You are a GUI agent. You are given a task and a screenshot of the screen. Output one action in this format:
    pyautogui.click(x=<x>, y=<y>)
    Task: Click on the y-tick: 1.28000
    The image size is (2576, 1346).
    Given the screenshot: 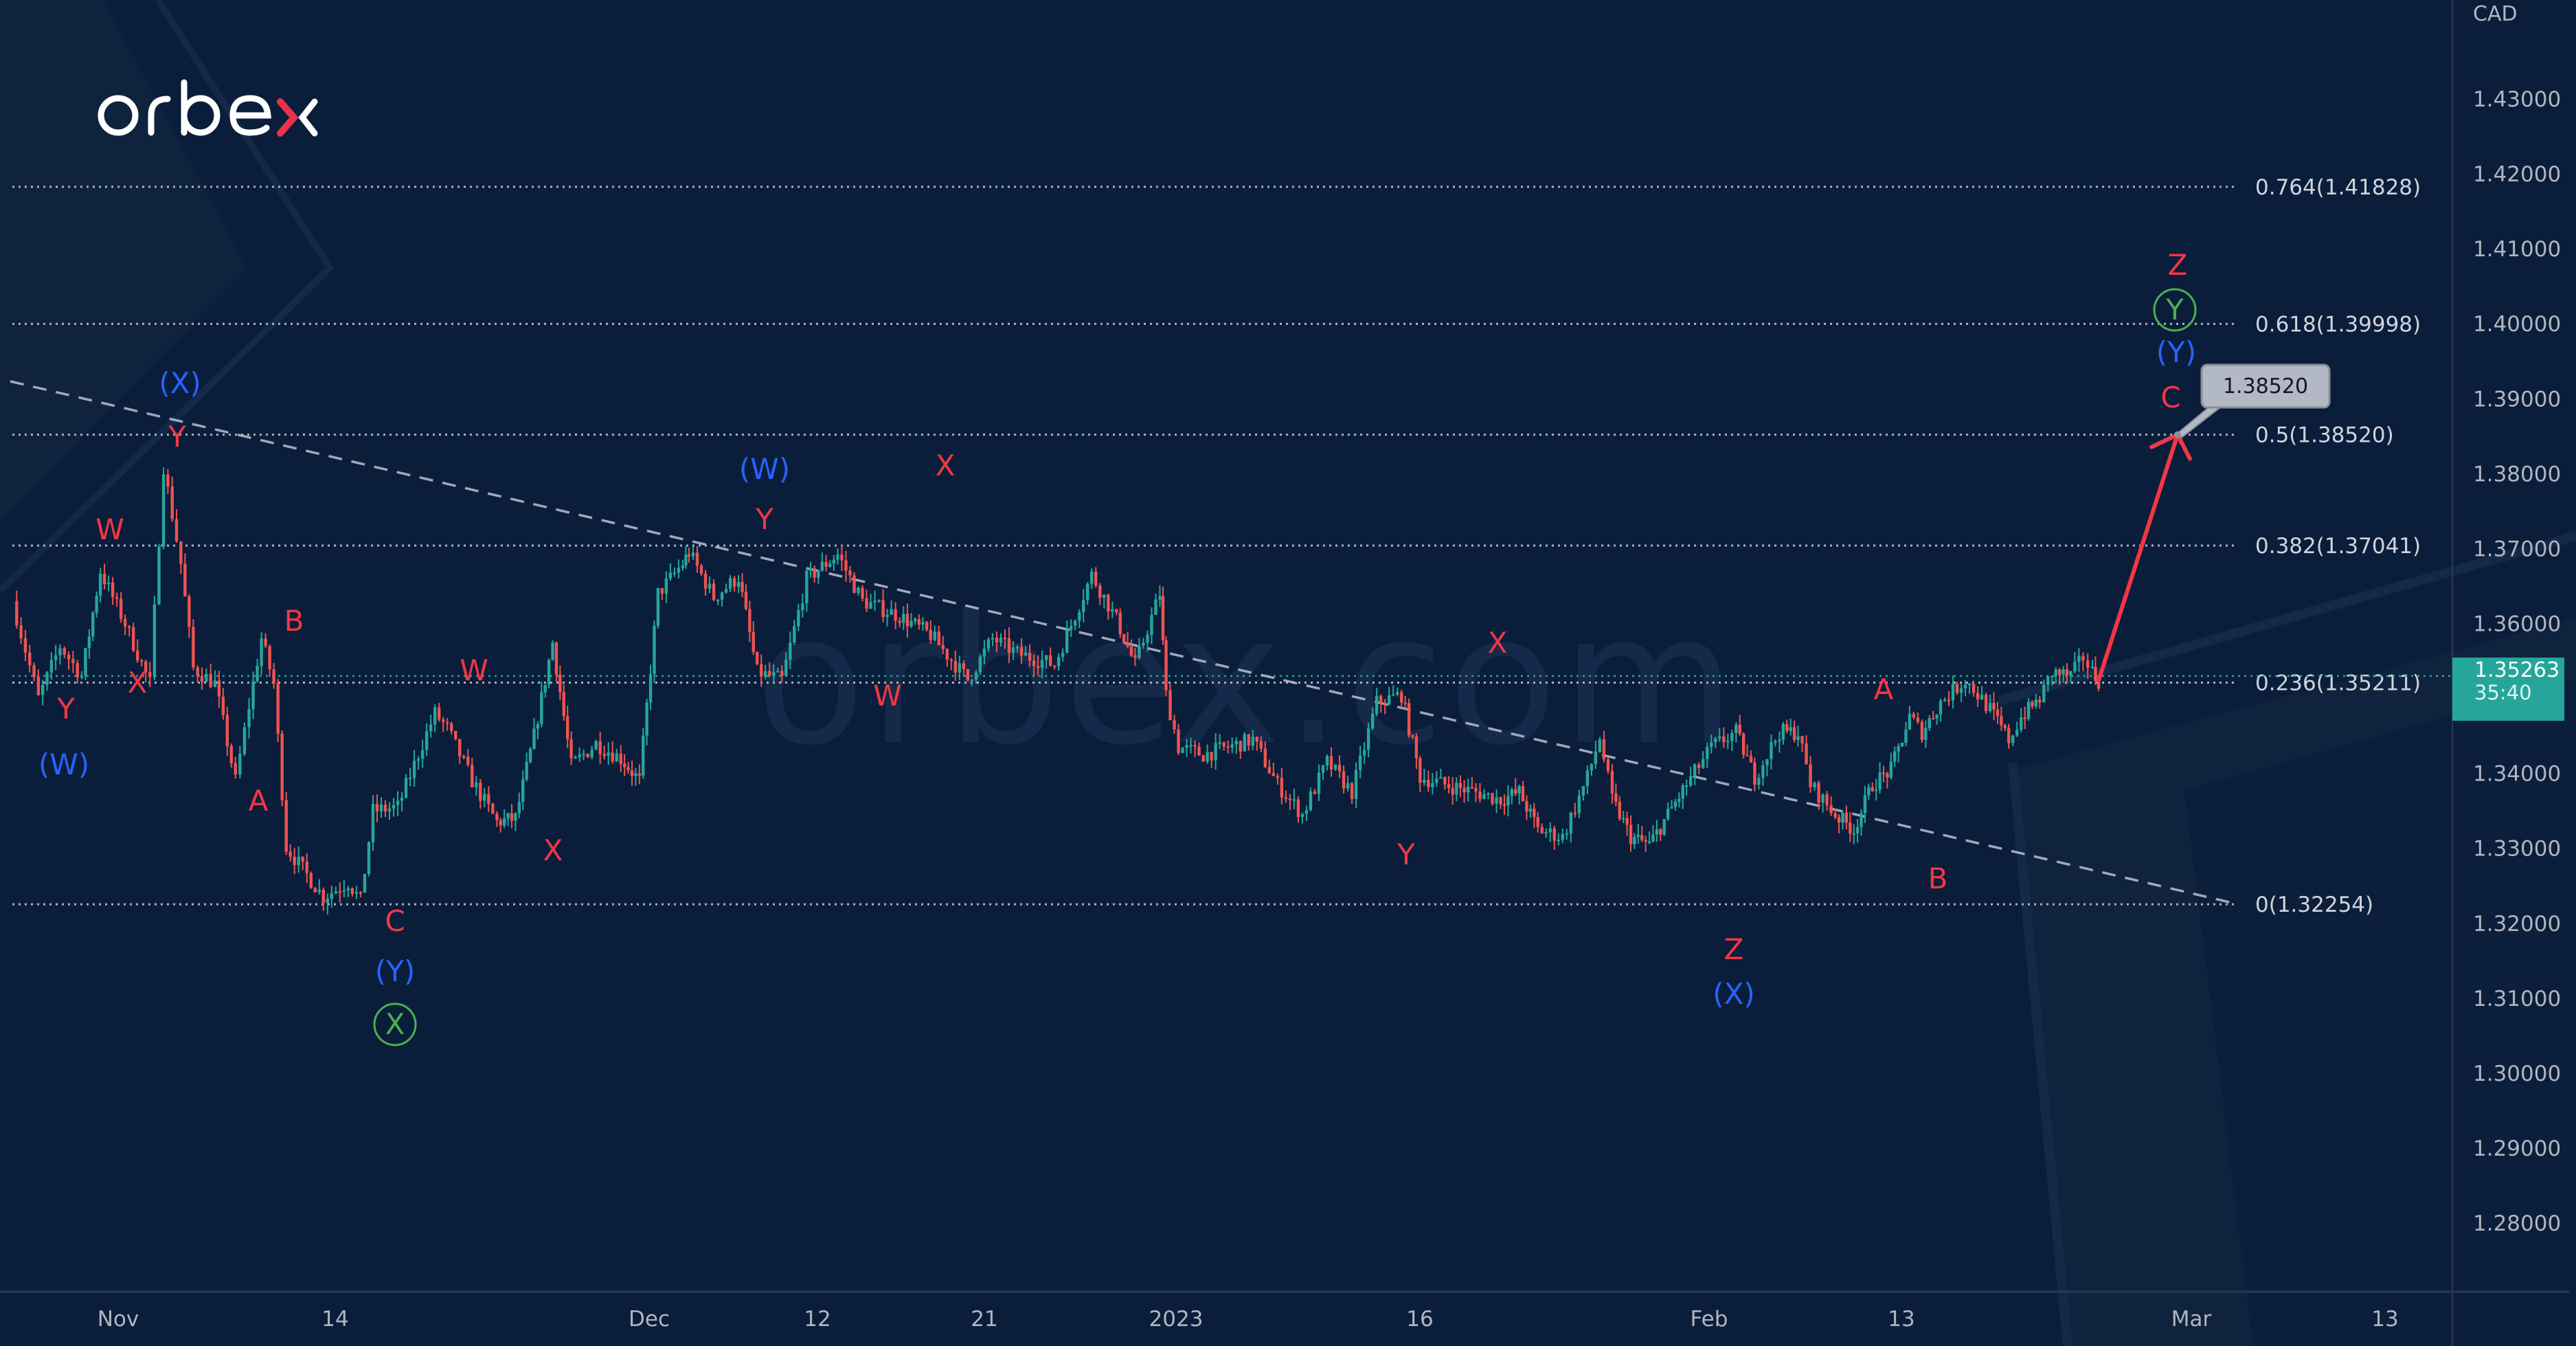 What is the action you would take?
    pyautogui.click(x=2517, y=1223)
    